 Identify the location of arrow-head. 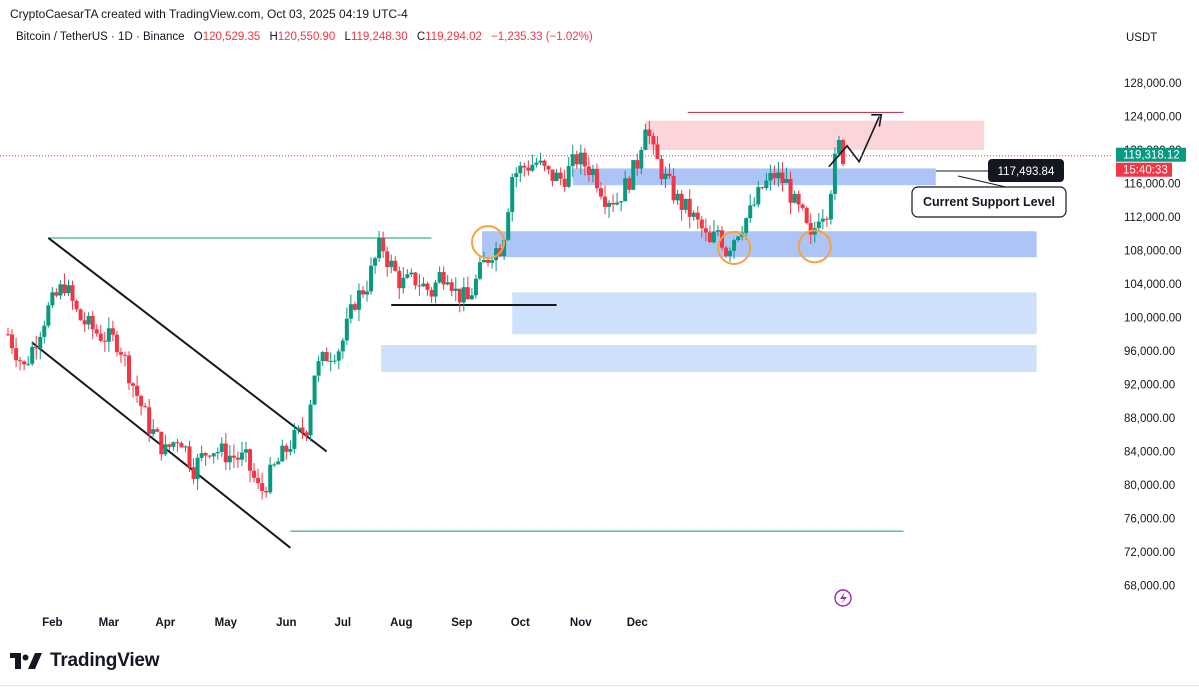
(877, 120).